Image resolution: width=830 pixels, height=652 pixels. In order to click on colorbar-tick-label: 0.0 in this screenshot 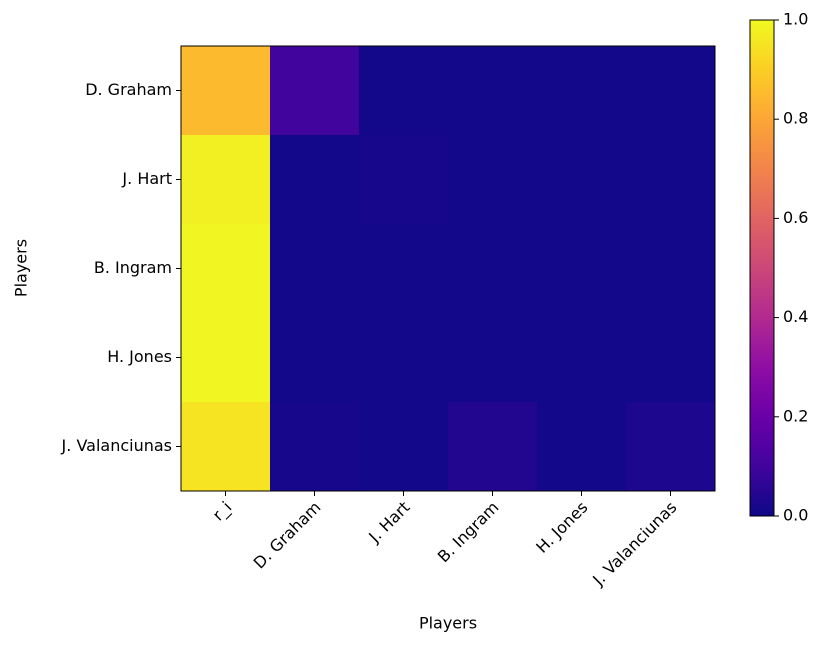, I will do `click(795, 515)`.